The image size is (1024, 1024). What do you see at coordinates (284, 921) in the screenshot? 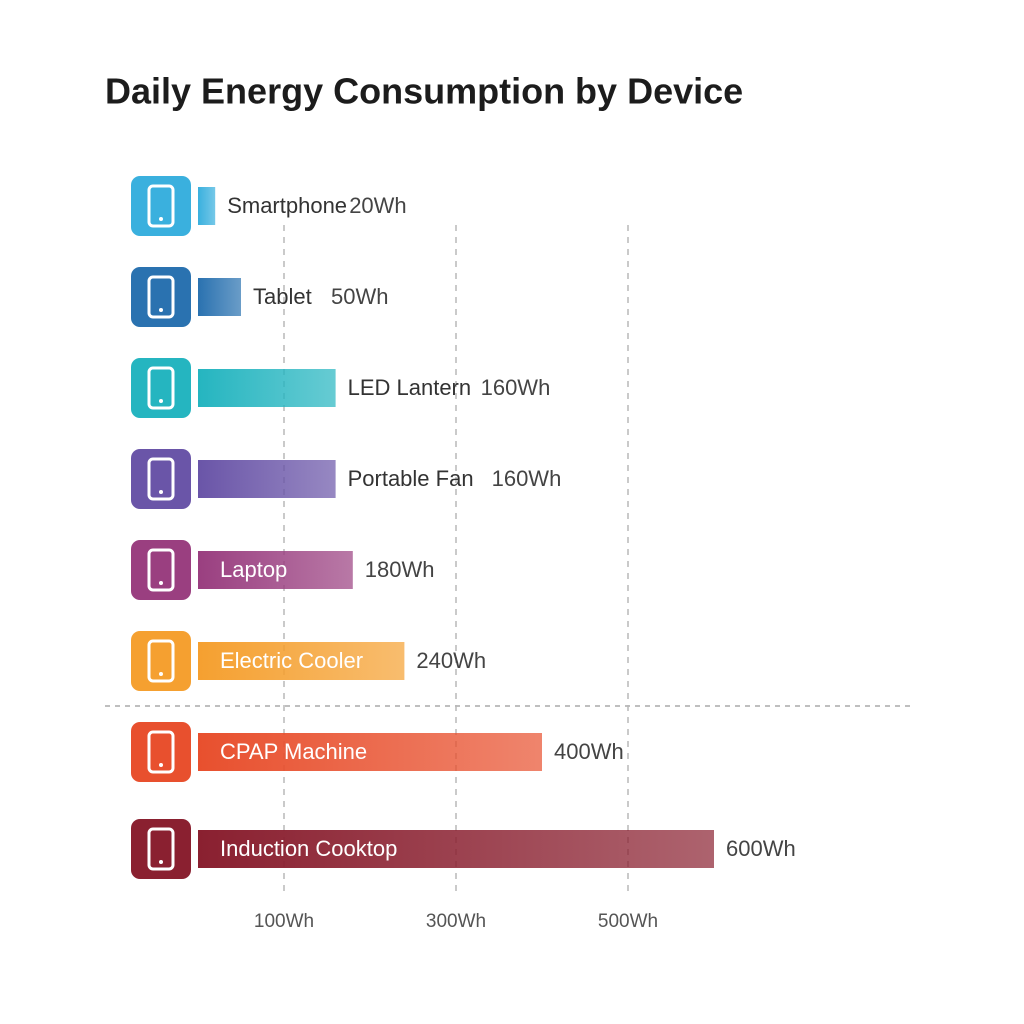
I see `x-tick-label: 100Wh` at bounding box center [284, 921].